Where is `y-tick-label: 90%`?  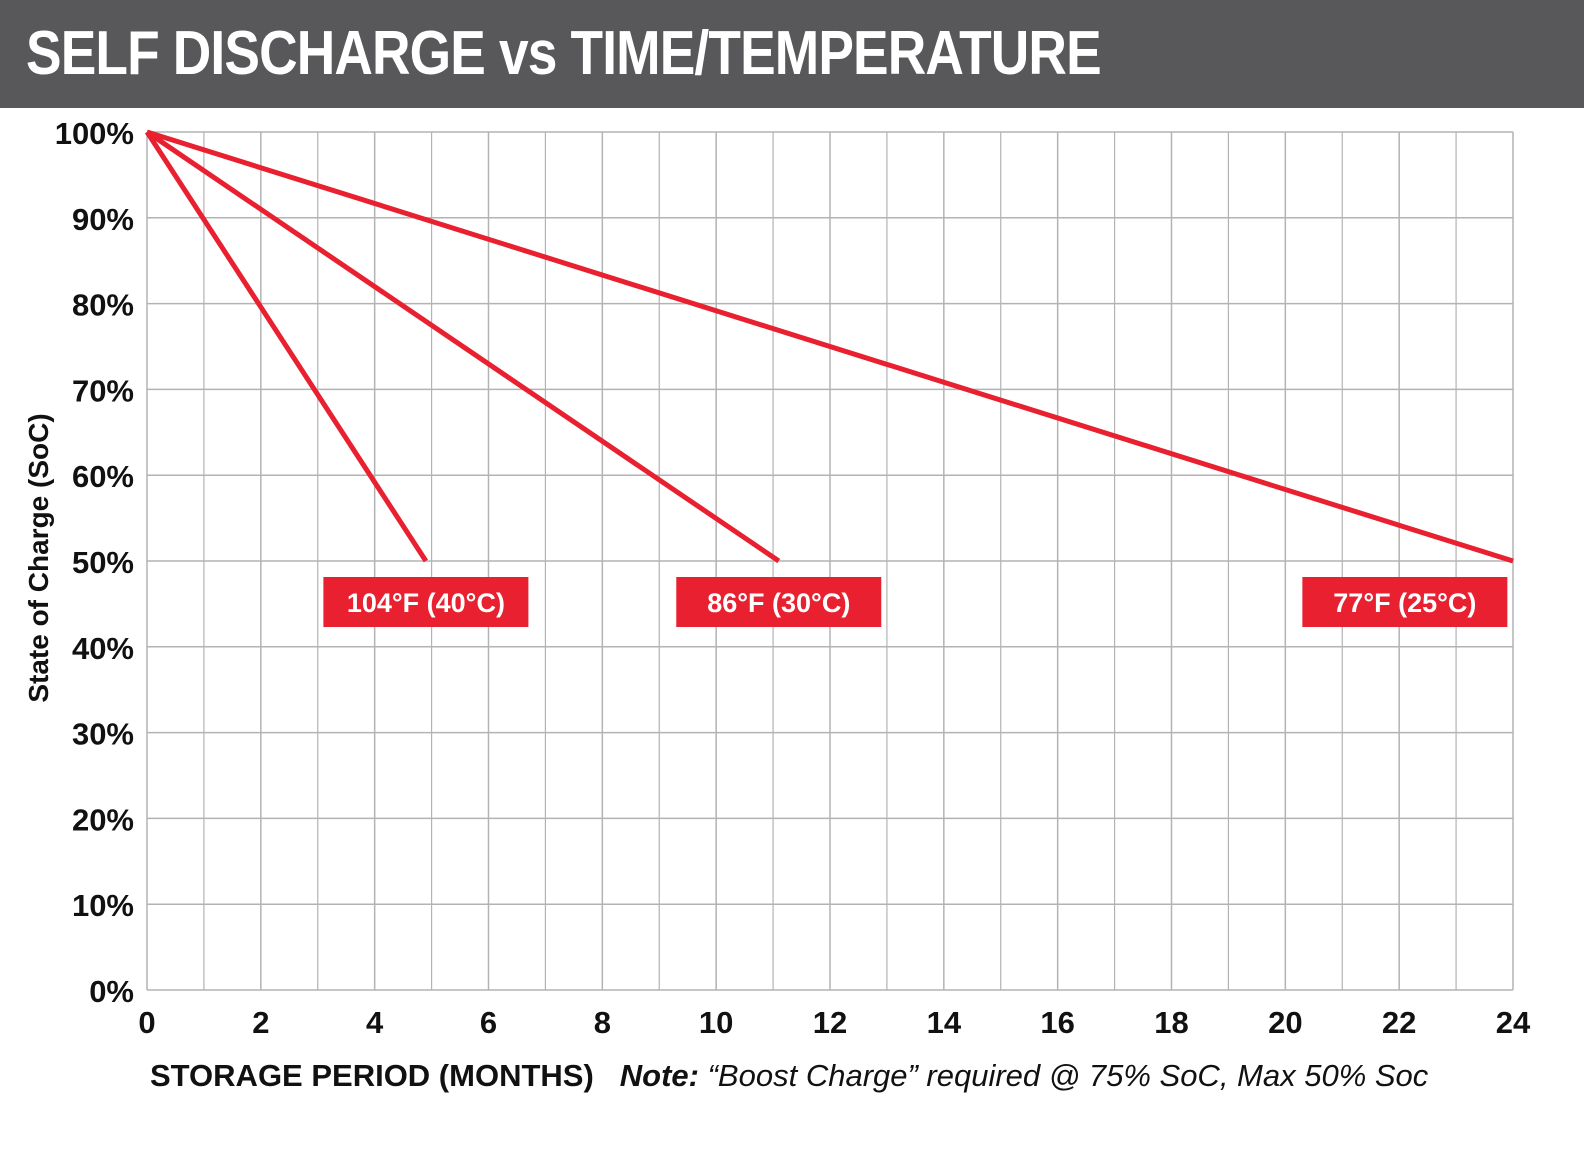 y-tick-label: 90% is located at coordinates (103, 219).